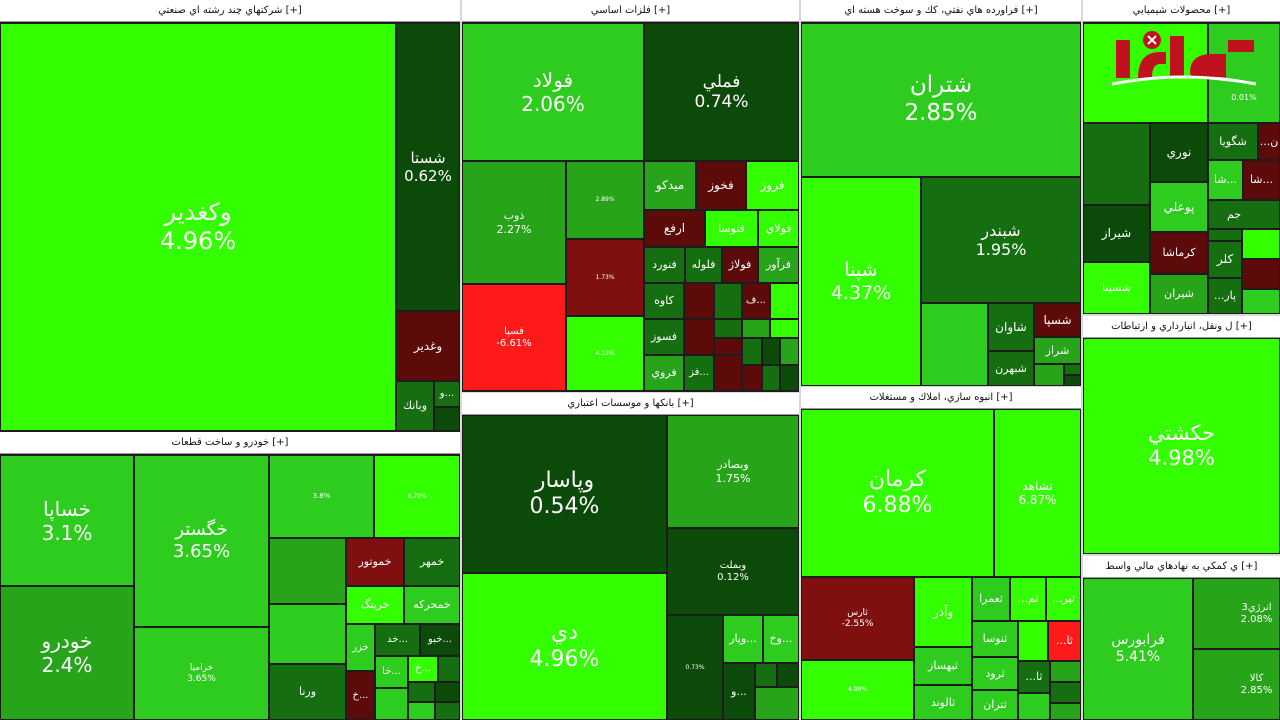 The image size is (1280, 720). I want to click on tile-noori: نوري, so click(1179, 152).